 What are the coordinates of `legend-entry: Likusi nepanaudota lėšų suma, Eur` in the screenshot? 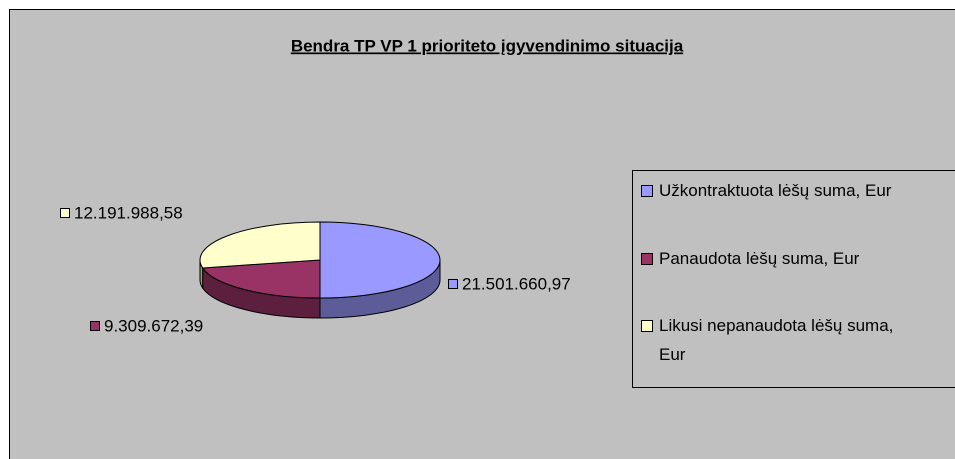 It's located at (775, 340).